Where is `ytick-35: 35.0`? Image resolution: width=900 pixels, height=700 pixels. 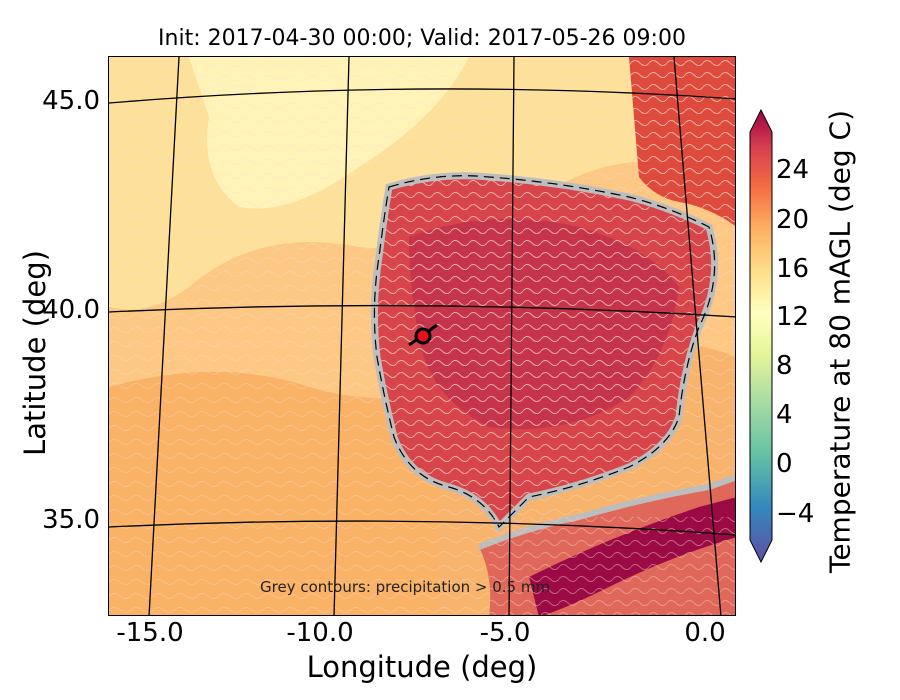
ytick-35: 35.0 is located at coordinates (71, 520).